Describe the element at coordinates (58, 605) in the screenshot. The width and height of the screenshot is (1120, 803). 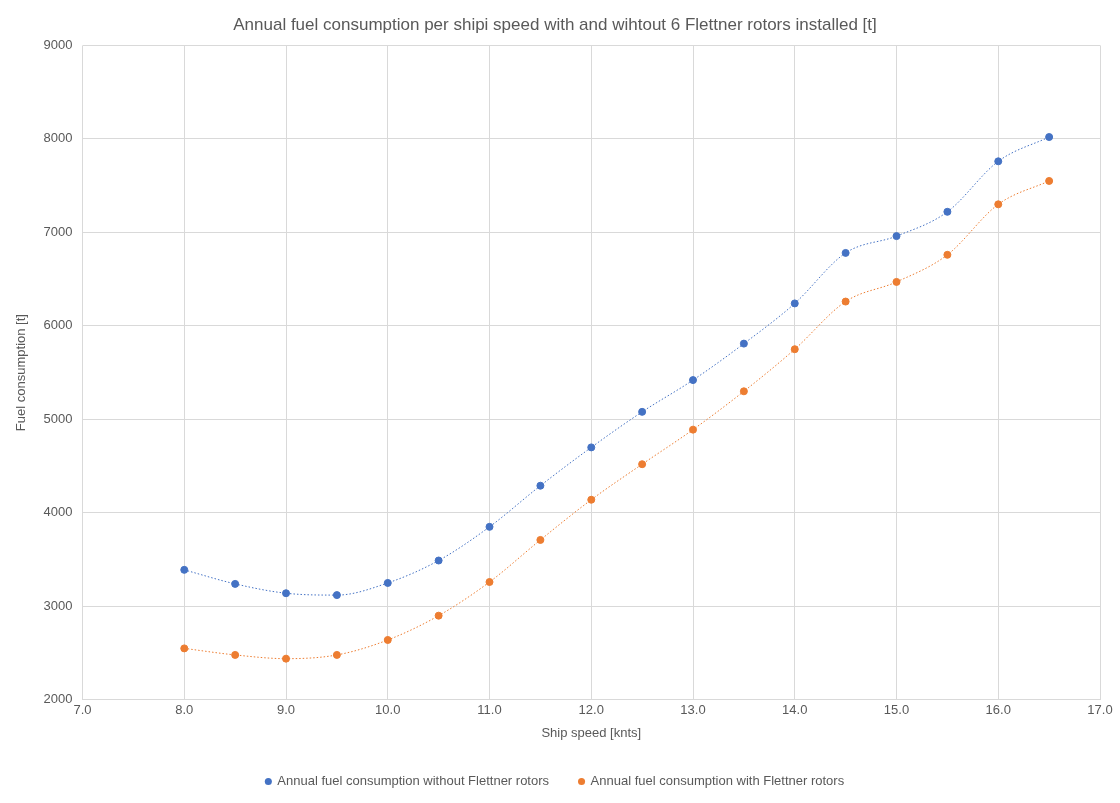
I see `y-tick-label: 3000` at that location.